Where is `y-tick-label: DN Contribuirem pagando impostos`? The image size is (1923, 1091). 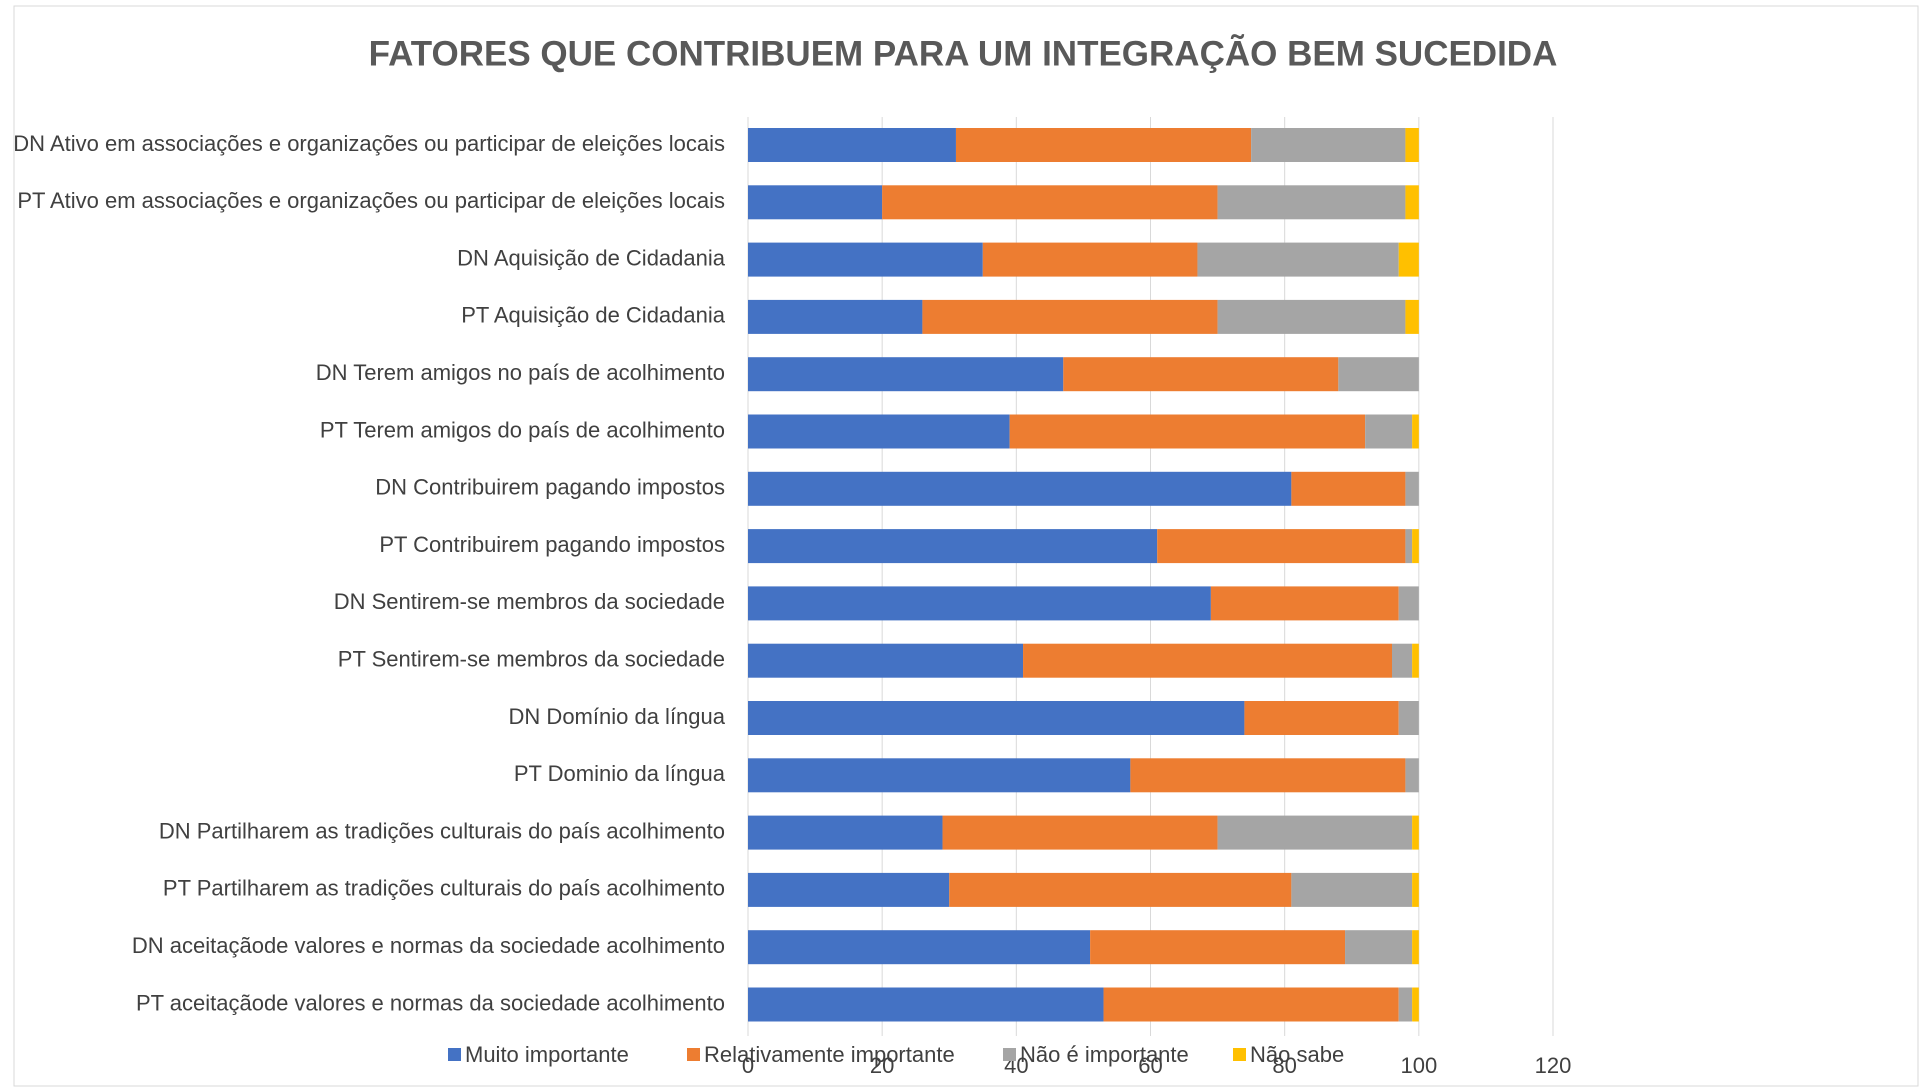
y-tick-label: DN Contribuirem pagando impostos is located at coordinates (550, 487).